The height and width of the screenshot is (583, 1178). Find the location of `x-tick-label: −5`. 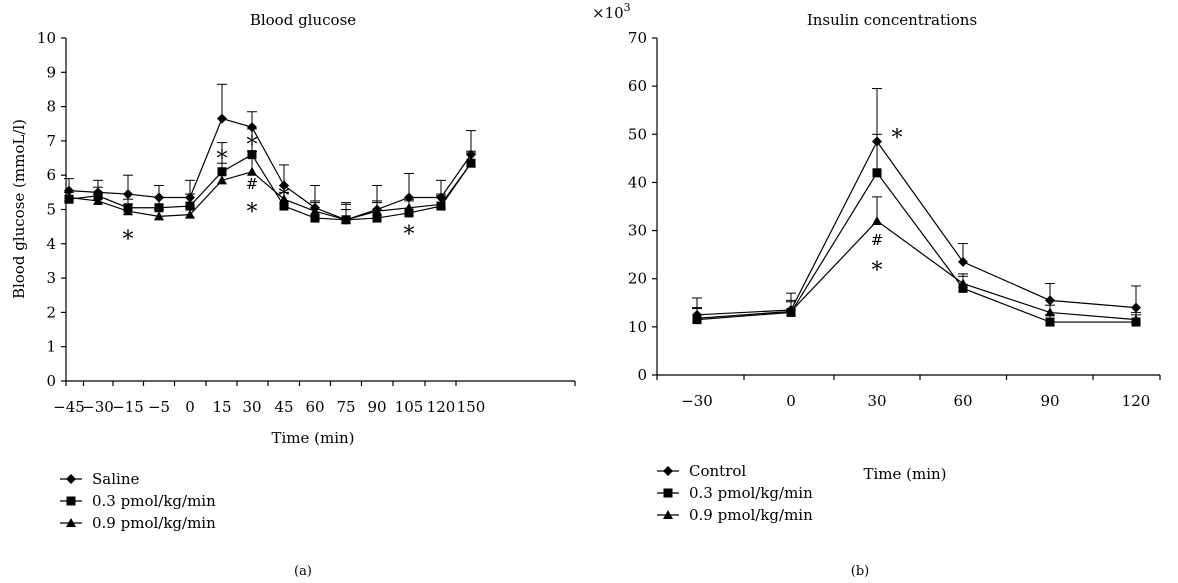

x-tick-label: −5 is located at coordinates (159, 407).